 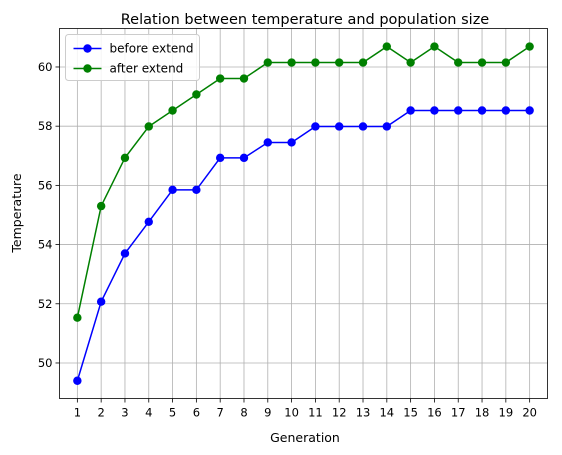 What do you see at coordinates (100, 413) in the screenshot?
I see `x-tick-label: 2` at bounding box center [100, 413].